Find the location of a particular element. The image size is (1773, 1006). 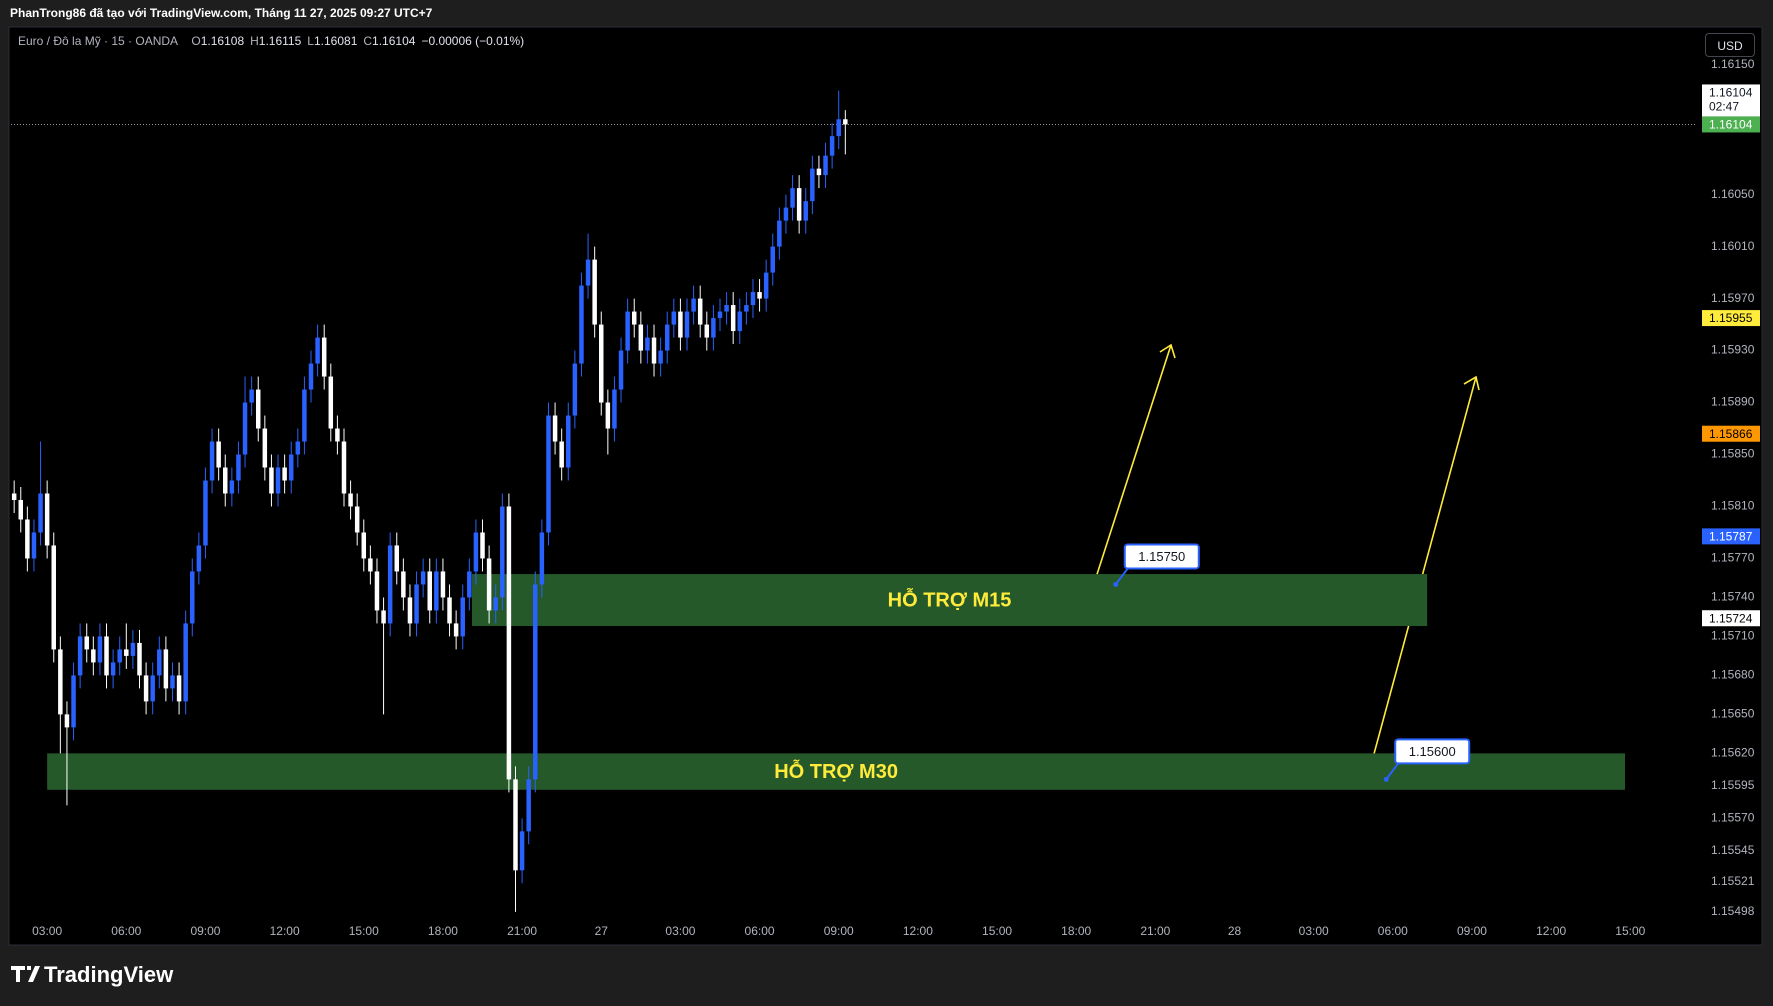

y-tick-label: 1.15680 is located at coordinates (1733, 675).